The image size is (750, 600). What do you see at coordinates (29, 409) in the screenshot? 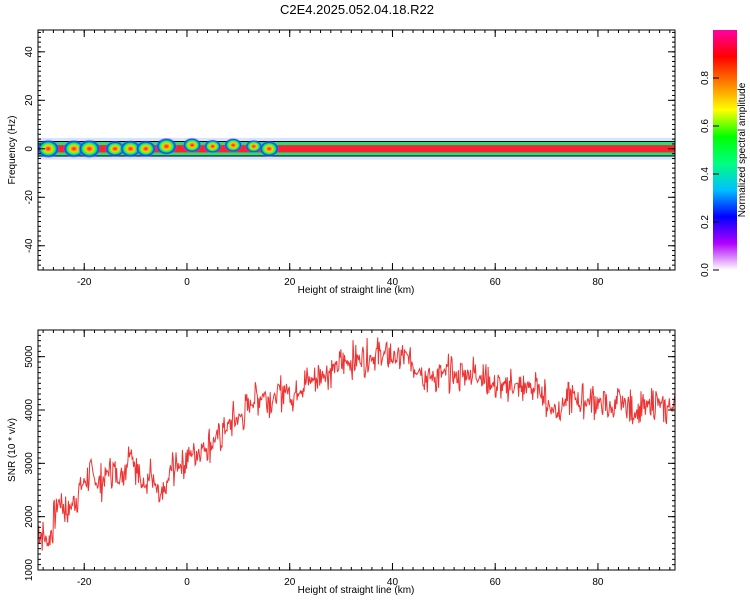
I see `y-tick-label: 4000` at bounding box center [29, 409].